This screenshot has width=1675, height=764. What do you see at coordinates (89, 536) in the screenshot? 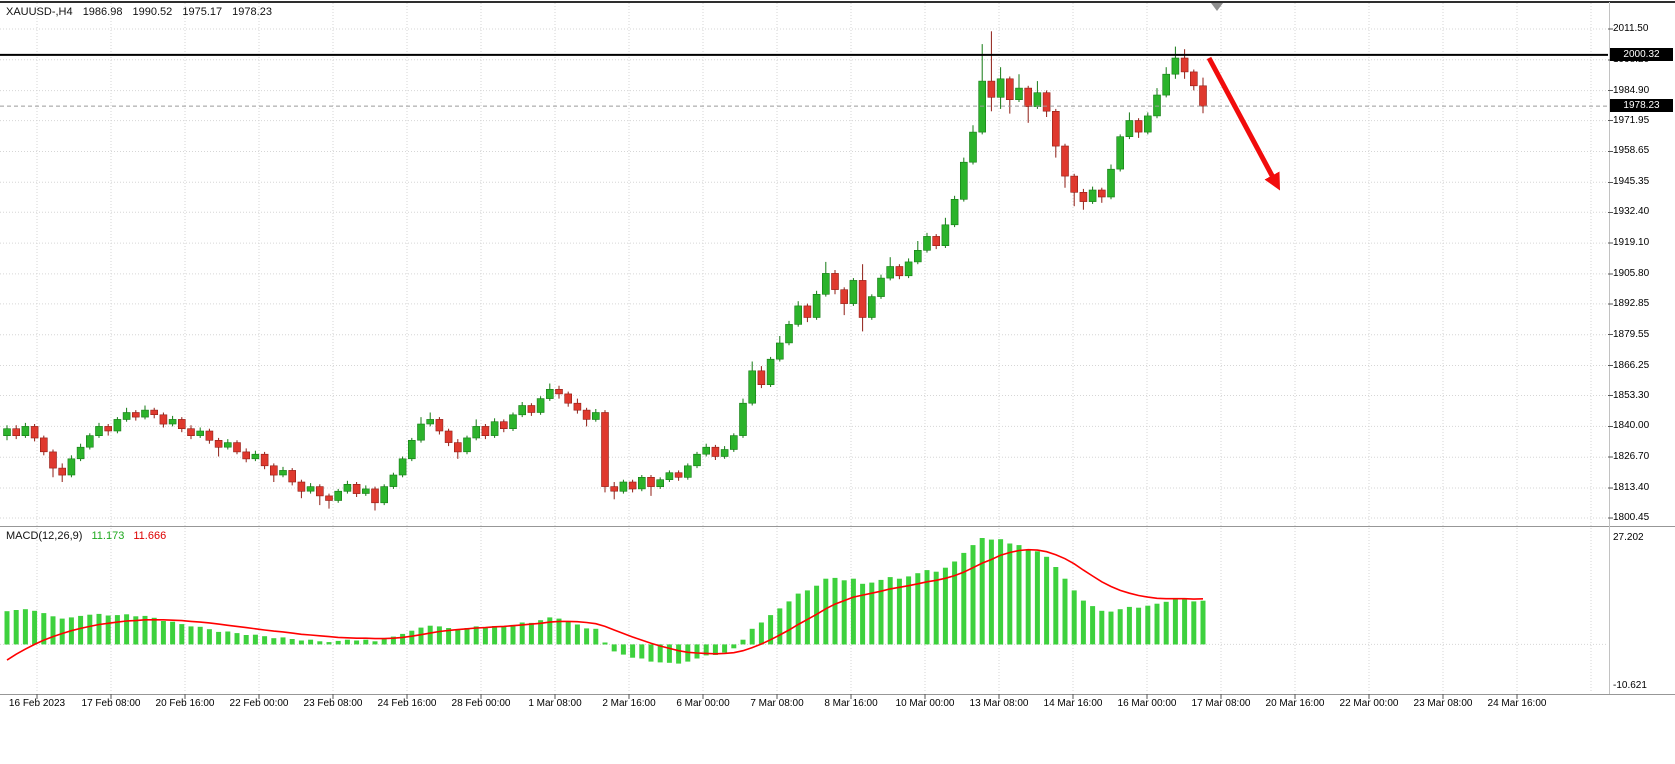
I see `macd-indicator-label: MACD(12,26,9) 11.173 11.666` at bounding box center [89, 536].